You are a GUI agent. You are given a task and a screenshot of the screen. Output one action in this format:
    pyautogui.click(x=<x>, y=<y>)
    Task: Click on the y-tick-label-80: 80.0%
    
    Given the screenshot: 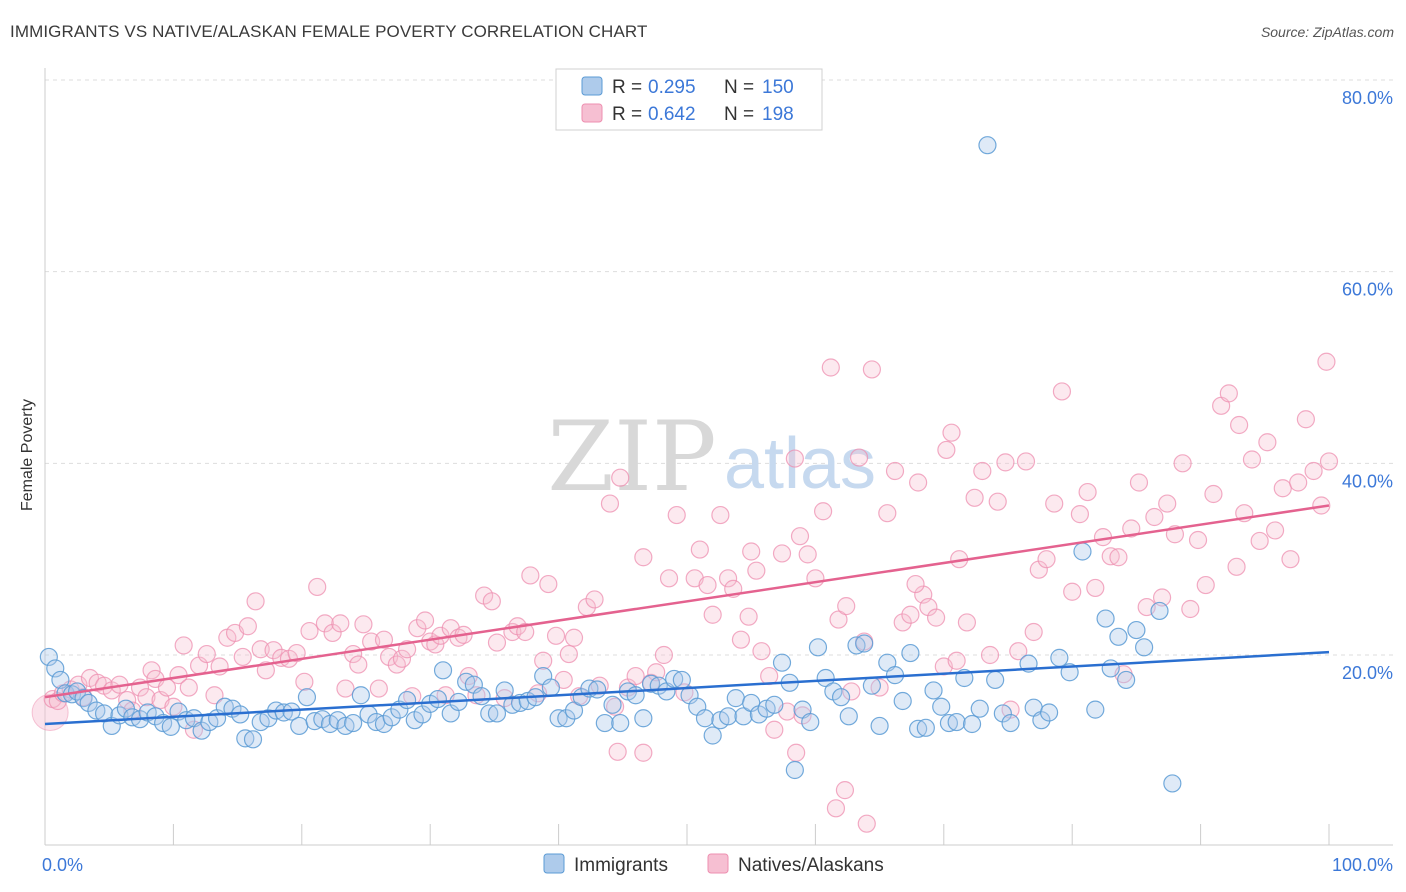 What is the action you would take?
    pyautogui.click(x=1367, y=98)
    